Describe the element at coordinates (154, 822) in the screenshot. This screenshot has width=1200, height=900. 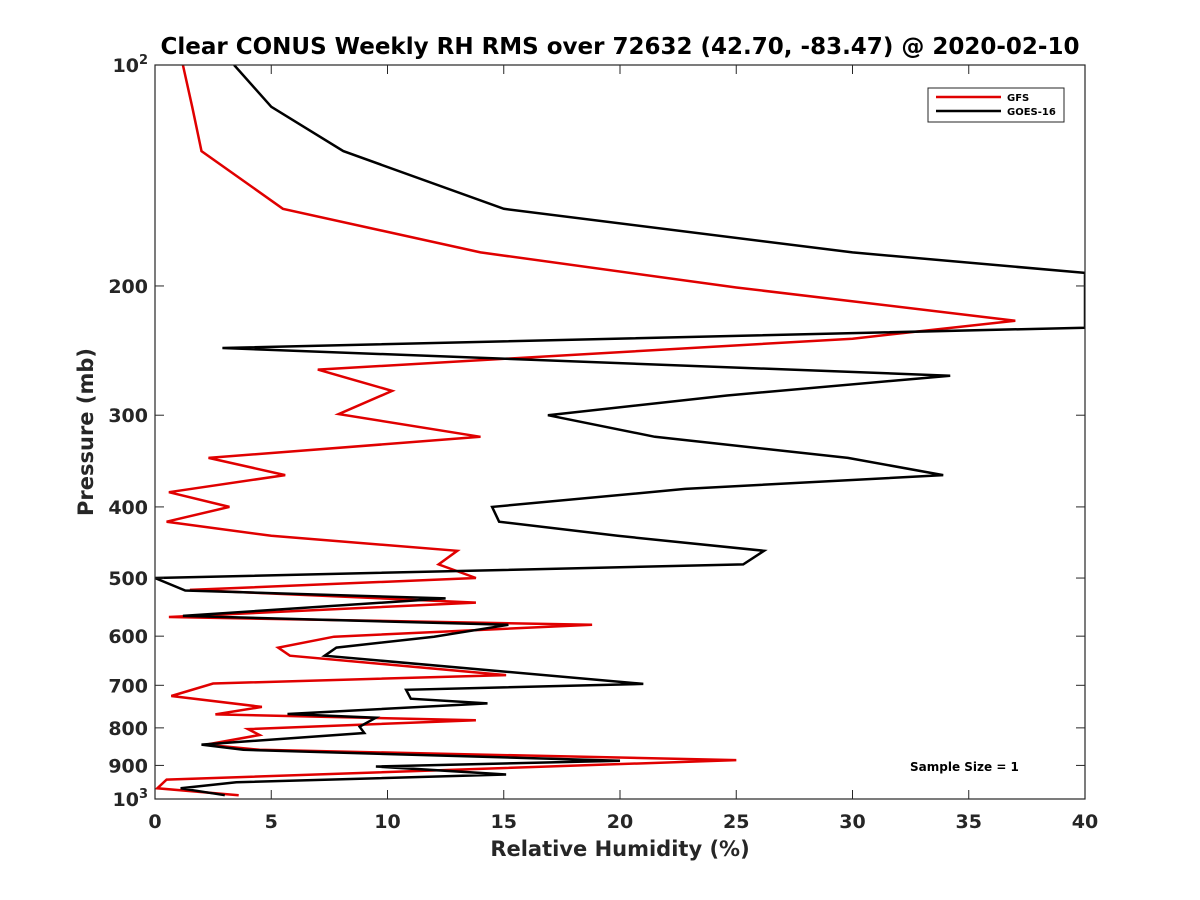
I see `x-tick-label: 0` at that location.